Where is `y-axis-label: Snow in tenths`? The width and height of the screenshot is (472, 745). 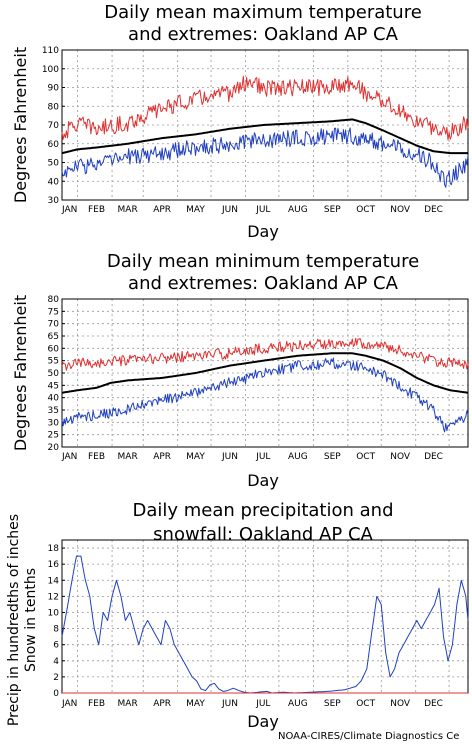
y-axis-label: Snow in tenths is located at coordinates (31, 620).